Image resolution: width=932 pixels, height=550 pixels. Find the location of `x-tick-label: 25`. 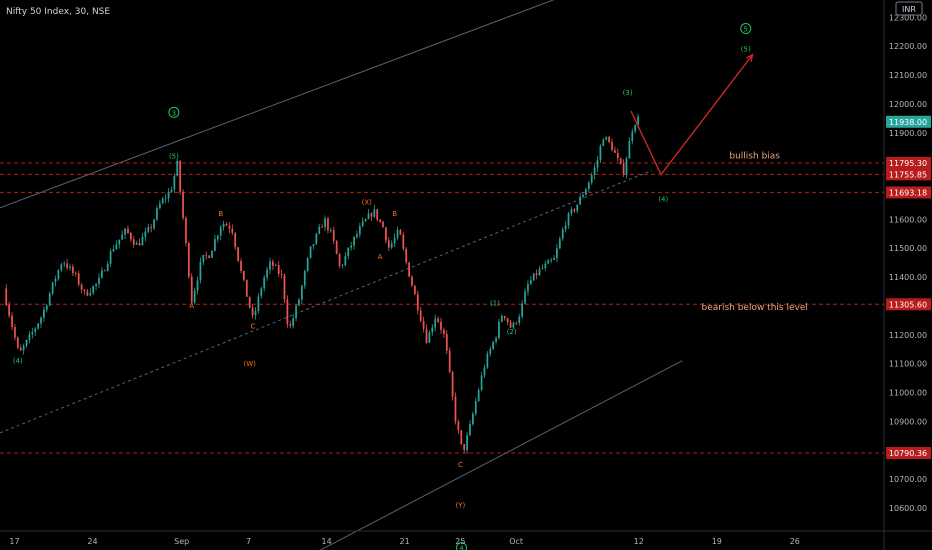

x-tick-label: 25 is located at coordinates (460, 541).